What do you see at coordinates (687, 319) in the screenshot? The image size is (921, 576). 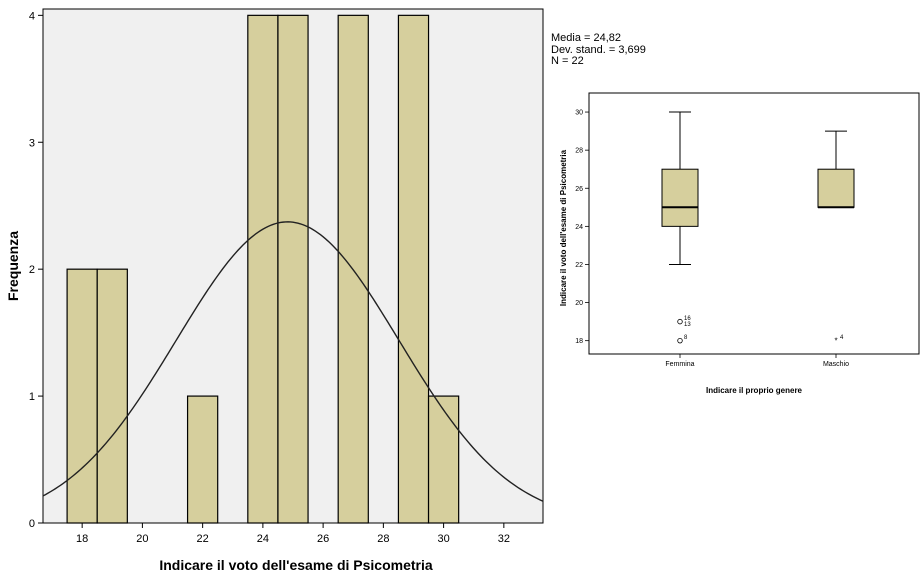 I see `outlier-label: 16` at bounding box center [687, 319].